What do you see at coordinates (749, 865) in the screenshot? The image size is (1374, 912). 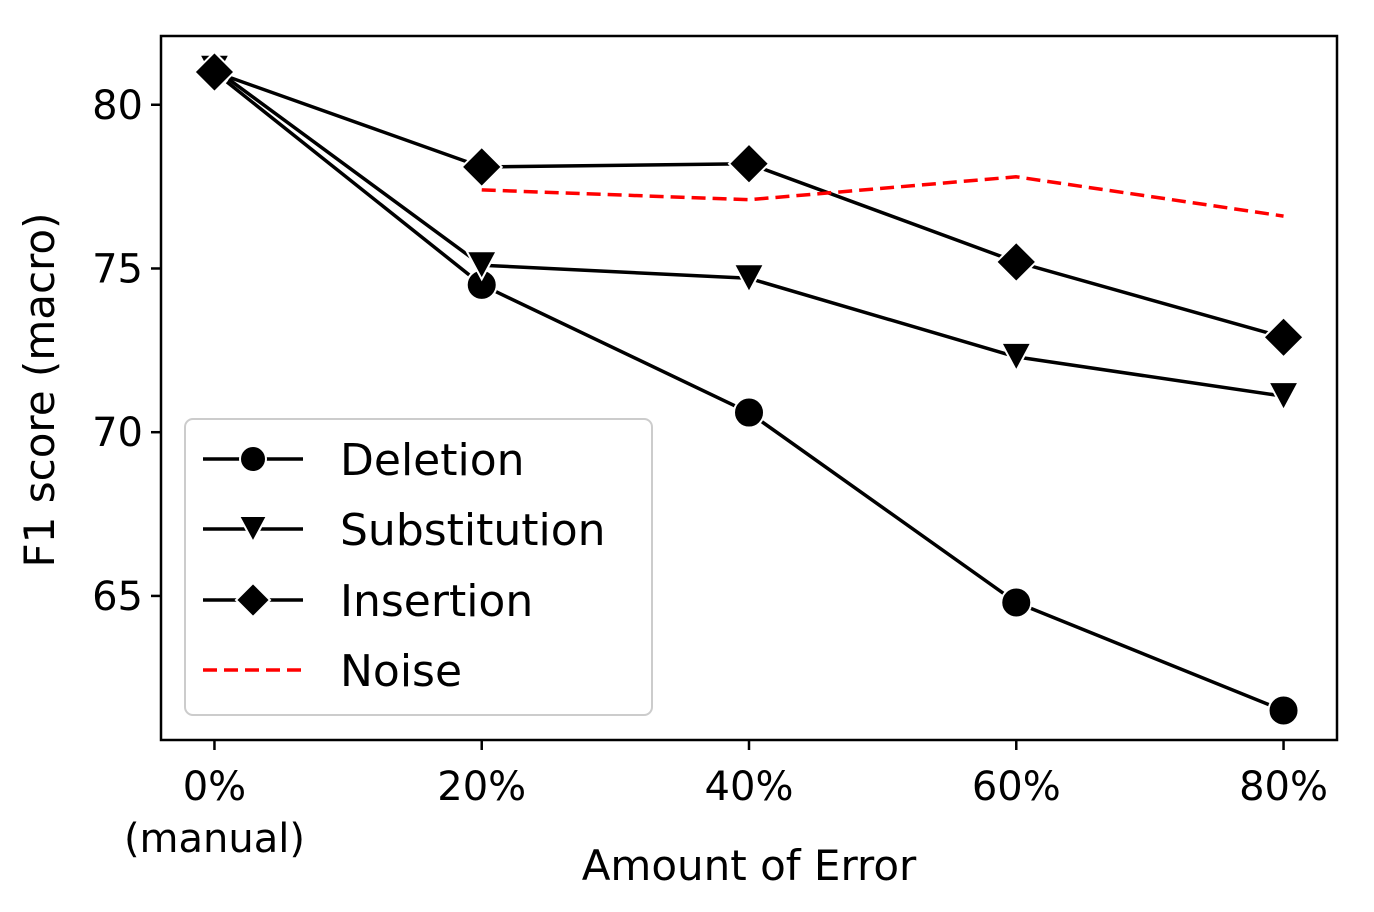 I see `x-axis-label: Amount of Error` at bounding box center [749, 865].